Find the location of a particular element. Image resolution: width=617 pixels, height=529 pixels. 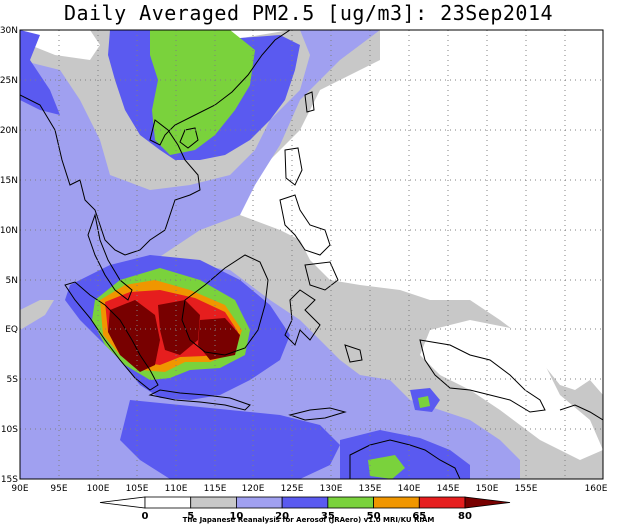

coast-png is located at coordinates (482, 376).